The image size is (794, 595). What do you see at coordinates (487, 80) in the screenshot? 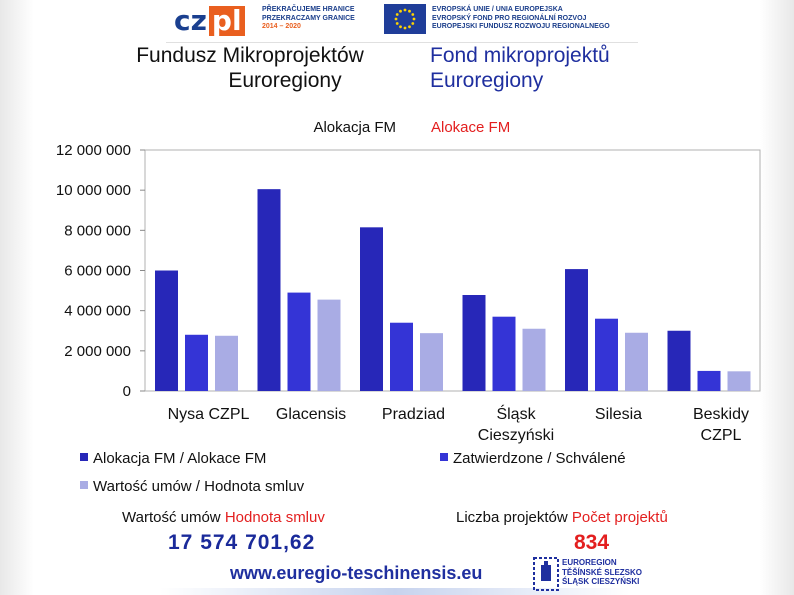
I see `title-cz-line2: Euroregiony` at bounding box center [487, 80].